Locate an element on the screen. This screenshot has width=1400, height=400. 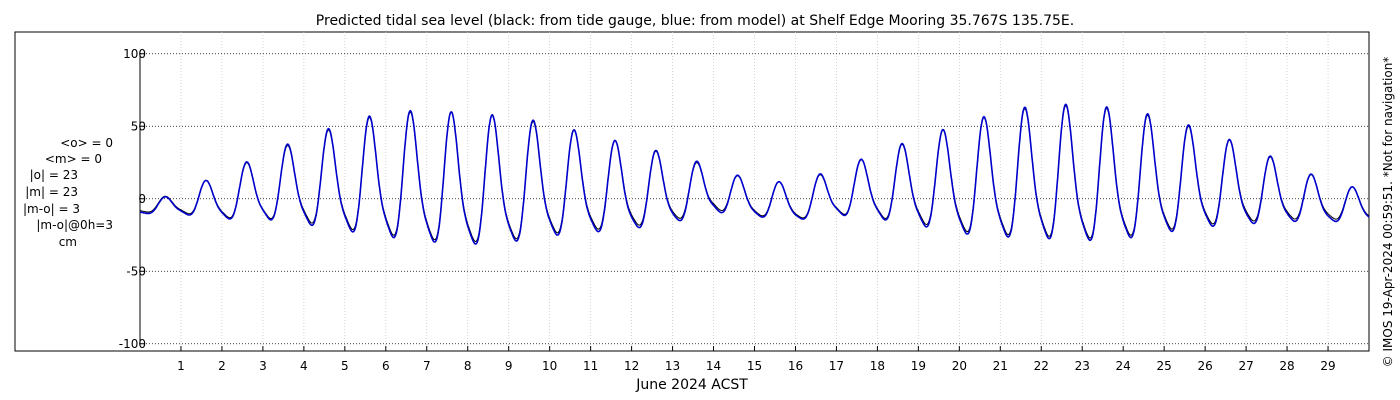
y-tick-label: 0 is located at coordinates (142, 199).